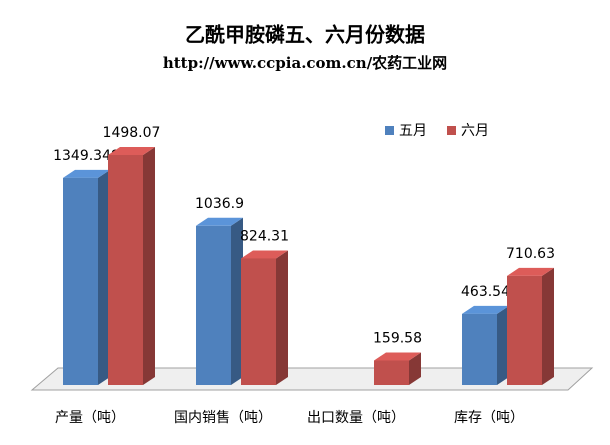 The width and height of the screenshot is (610, 445). What do you see at coordinates (475, 131) in the screenshot?
I see `legend-label: 六月` at bounding box center [475, 131].